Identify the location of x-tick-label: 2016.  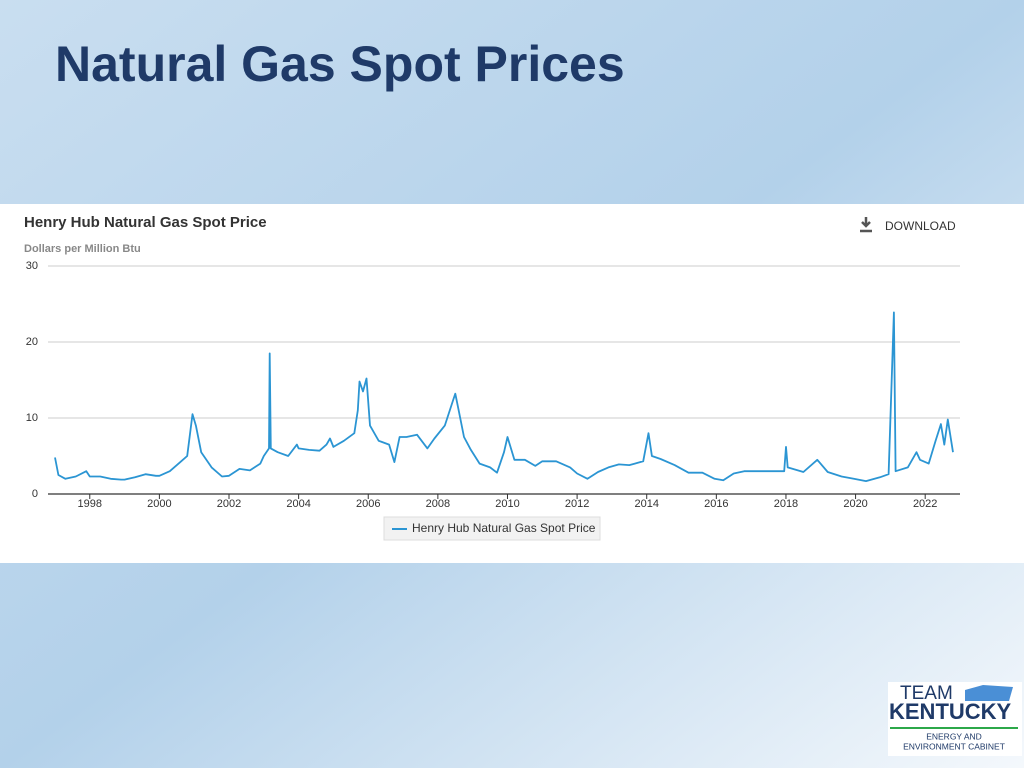
(716, 504).